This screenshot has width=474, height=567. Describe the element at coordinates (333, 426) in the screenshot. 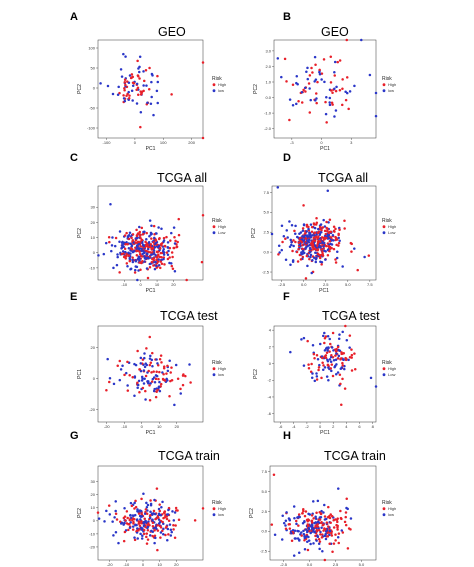

I see `x-tick-label: 2` at that location.